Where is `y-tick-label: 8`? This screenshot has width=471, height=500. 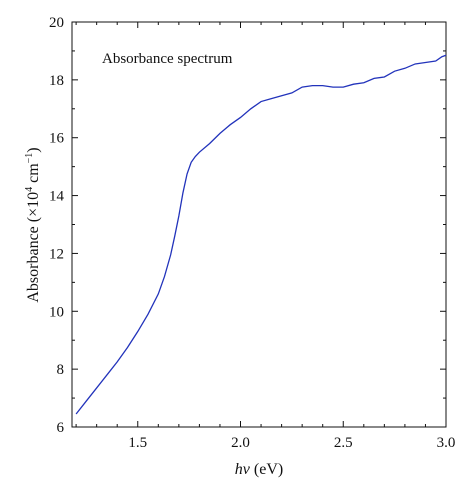 y-tick-label: 8 is located at coordinates (61, 370).